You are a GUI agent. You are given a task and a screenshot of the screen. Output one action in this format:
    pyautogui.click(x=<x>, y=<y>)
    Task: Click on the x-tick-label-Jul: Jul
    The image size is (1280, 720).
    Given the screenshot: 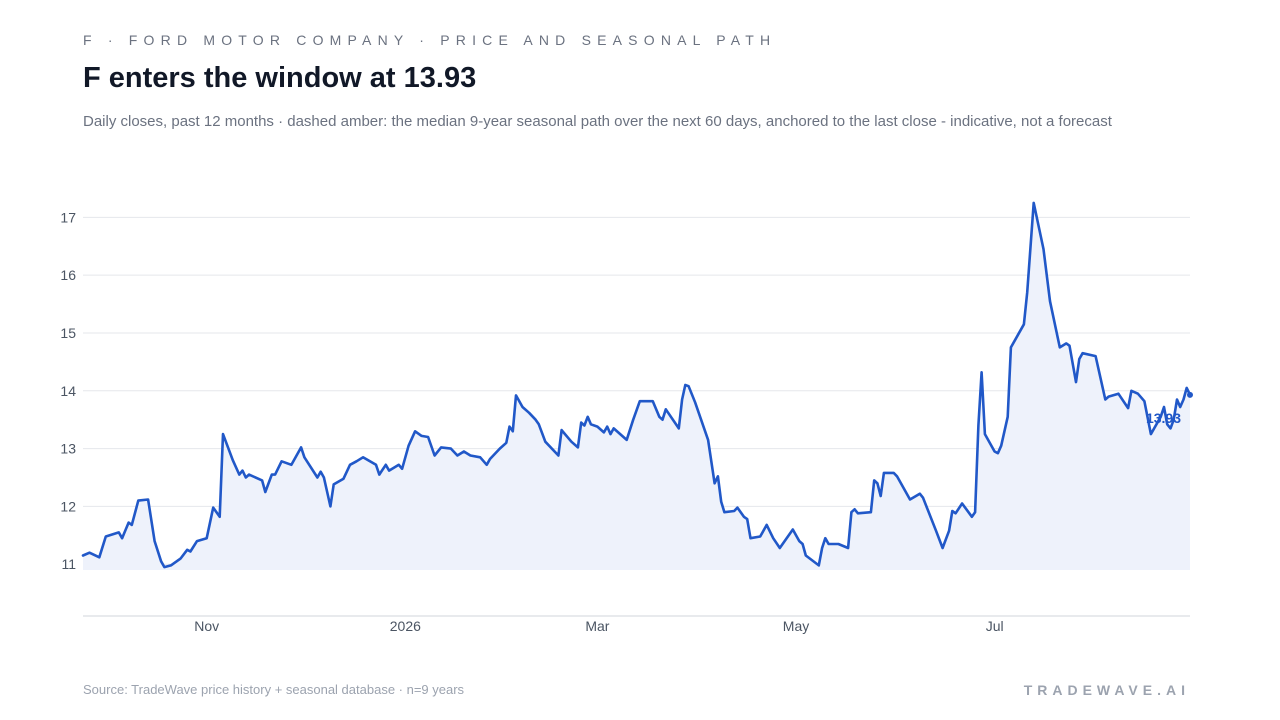 What is the action you would take?
    pyautogui.click(x=995, y=626)
    